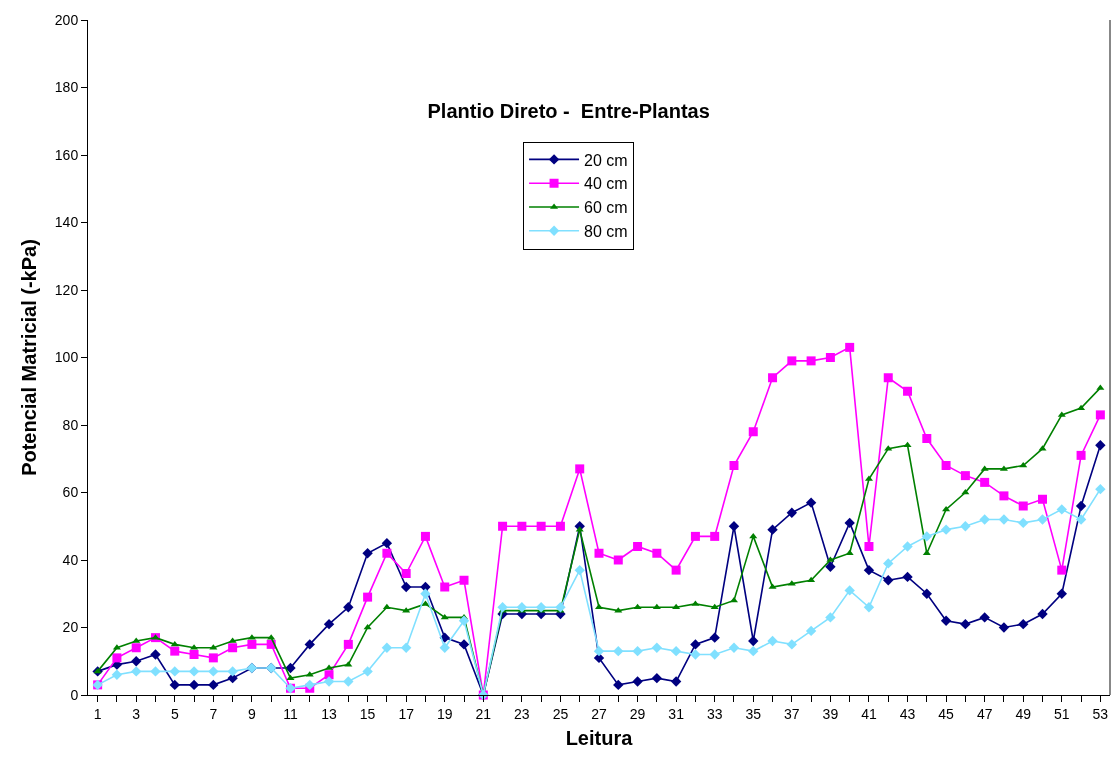  I want to click on x-tick-label: 17, so click(406, 713).